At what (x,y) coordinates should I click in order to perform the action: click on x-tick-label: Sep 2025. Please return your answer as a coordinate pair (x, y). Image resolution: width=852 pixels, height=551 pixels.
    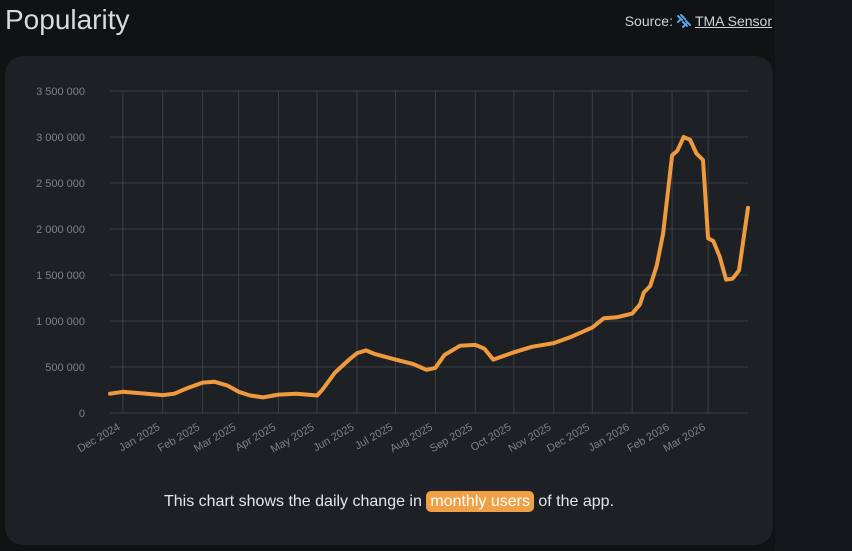
    Looking at the image, I should click on (451, 438).